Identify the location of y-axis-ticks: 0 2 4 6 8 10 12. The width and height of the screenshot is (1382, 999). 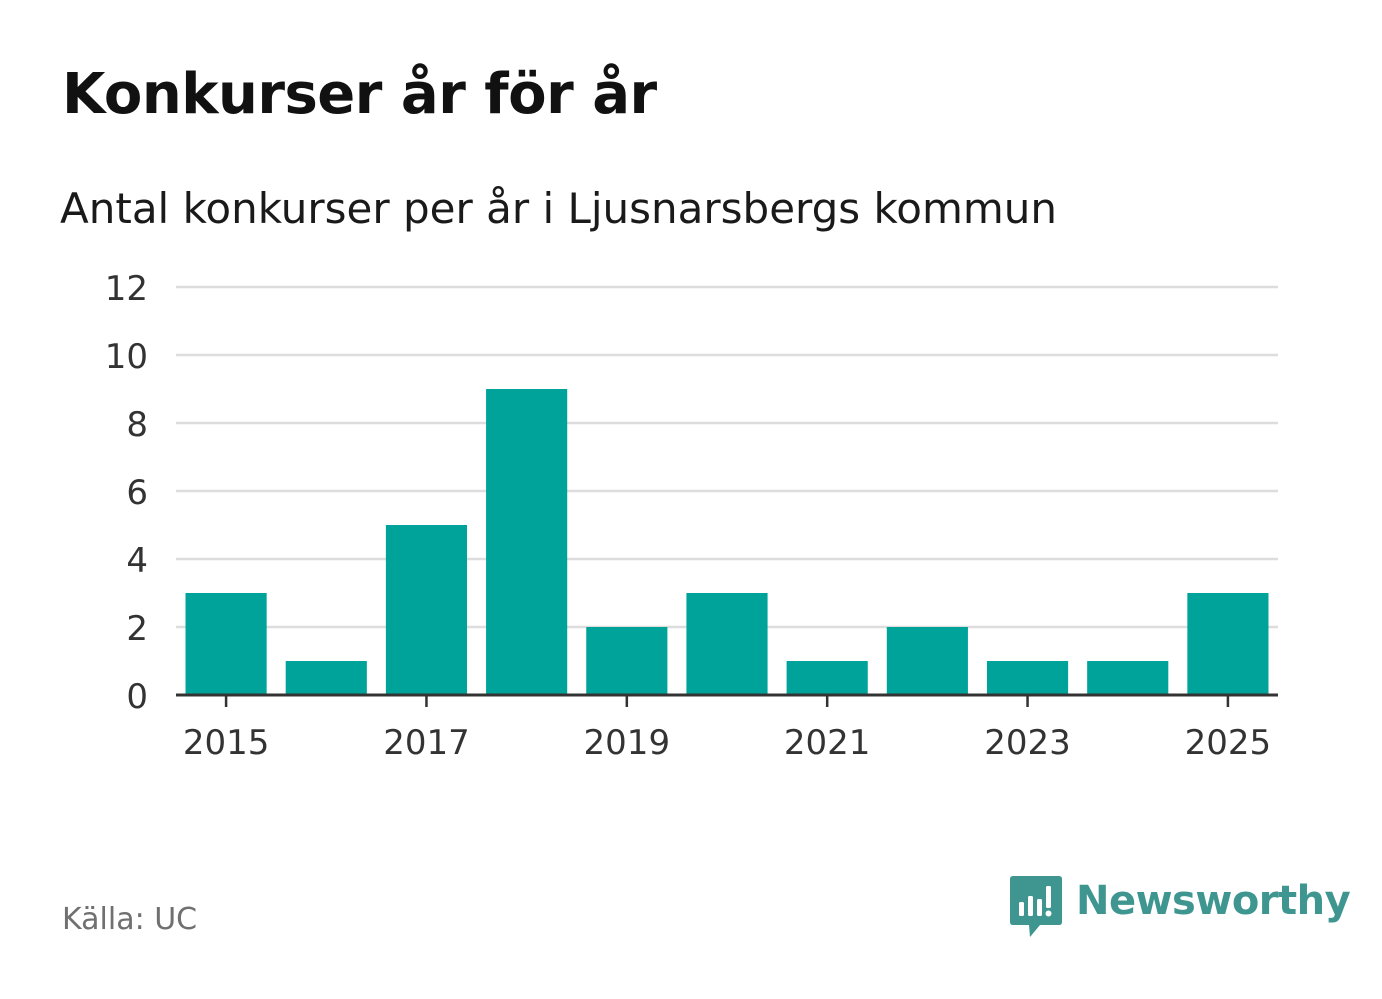
(126, 493).